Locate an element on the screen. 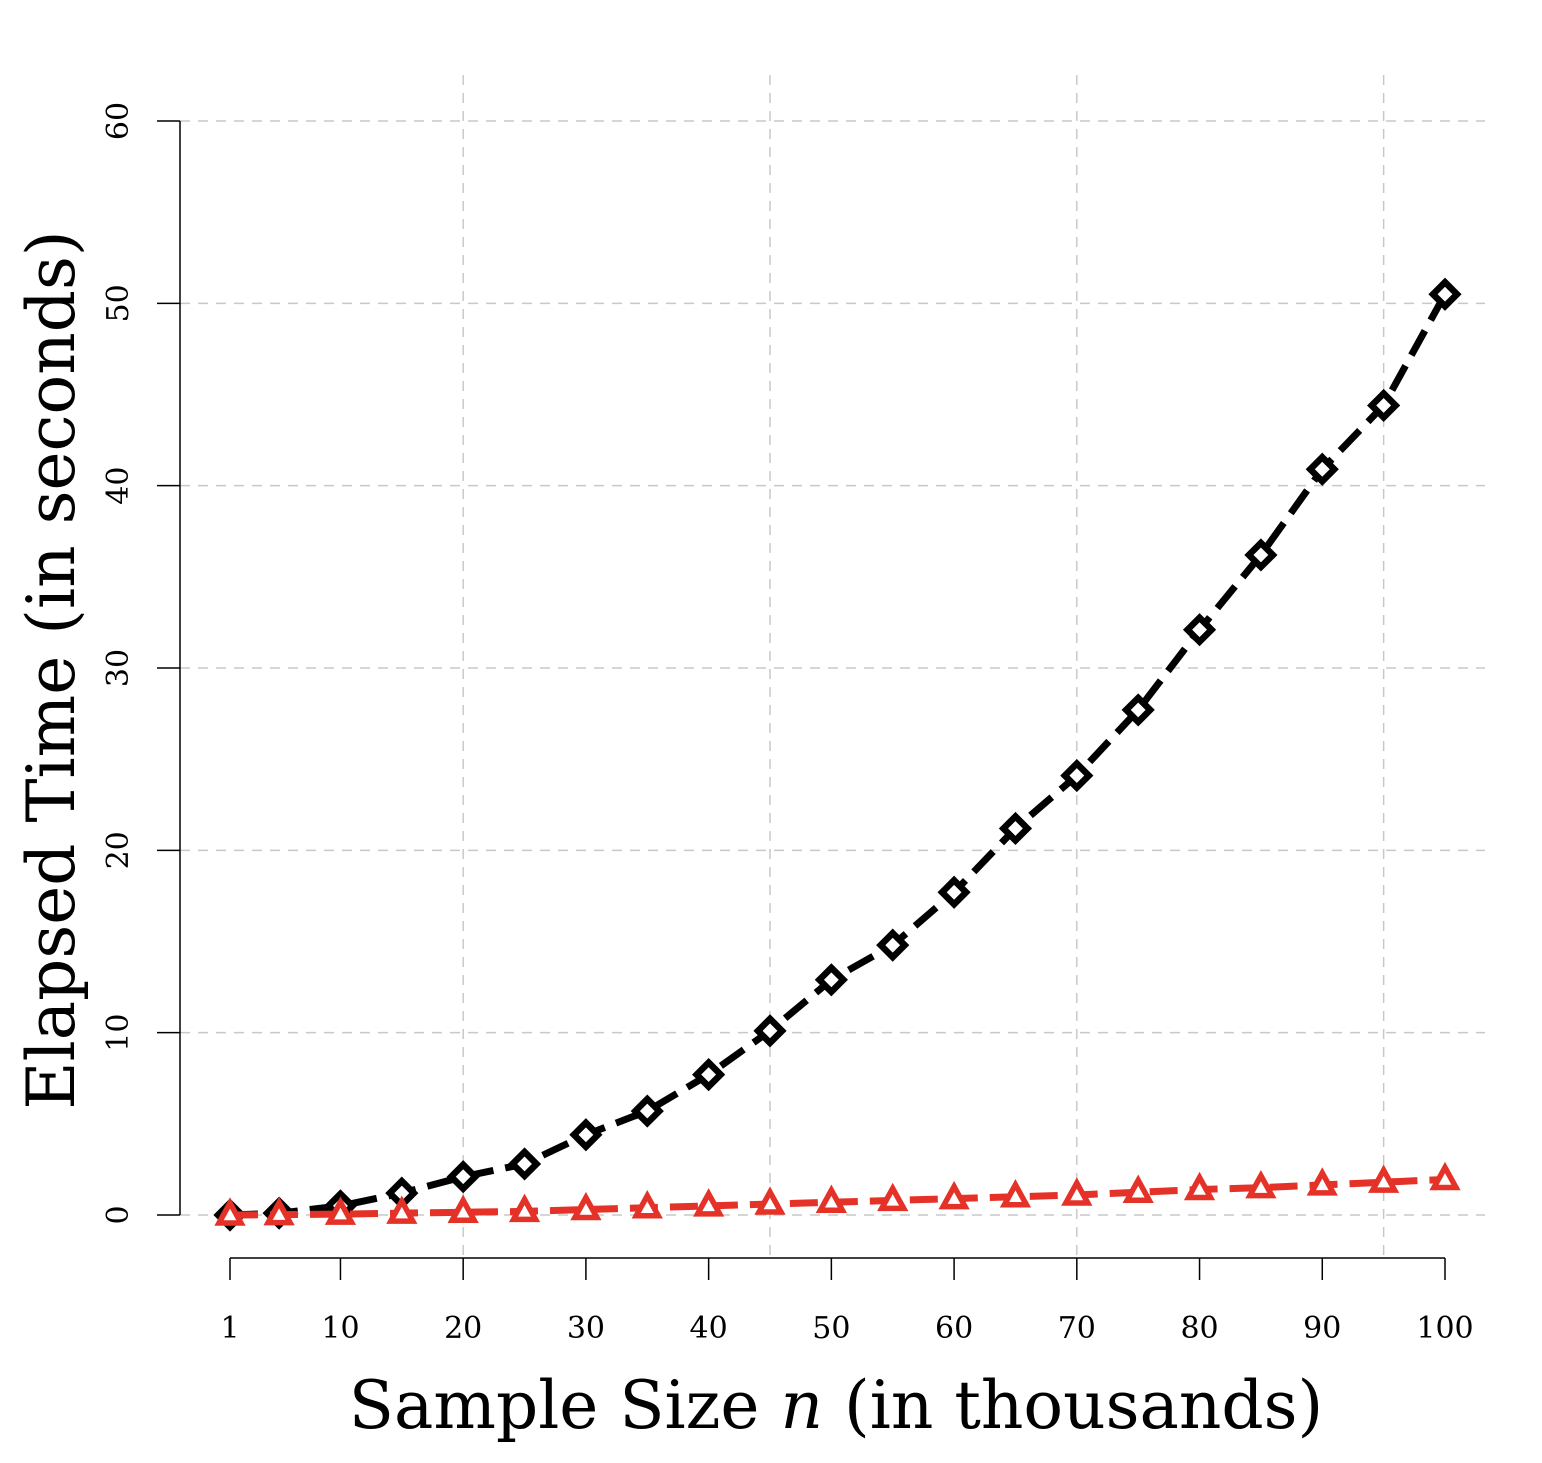 The height and width of the screenshot is (1463, 1542). y-axis-title: Elapsed Time (in seconds) is located at coordinates (51, 669).